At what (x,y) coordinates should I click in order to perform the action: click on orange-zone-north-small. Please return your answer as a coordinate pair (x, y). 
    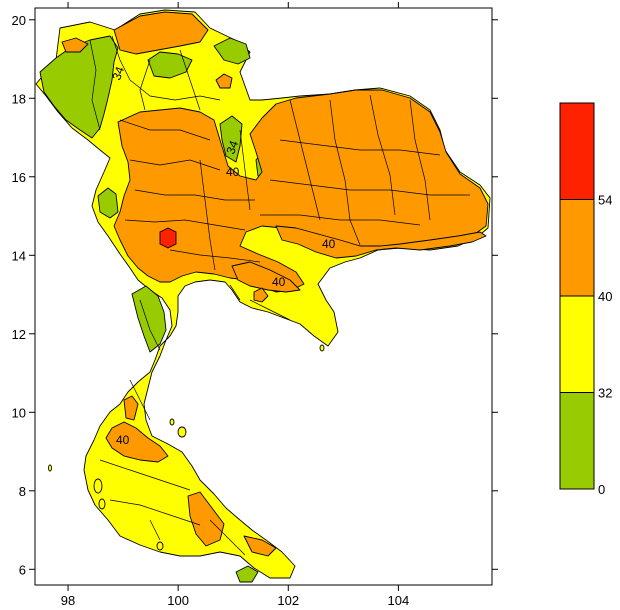
    Looking at the image, I should click on (75, 45).